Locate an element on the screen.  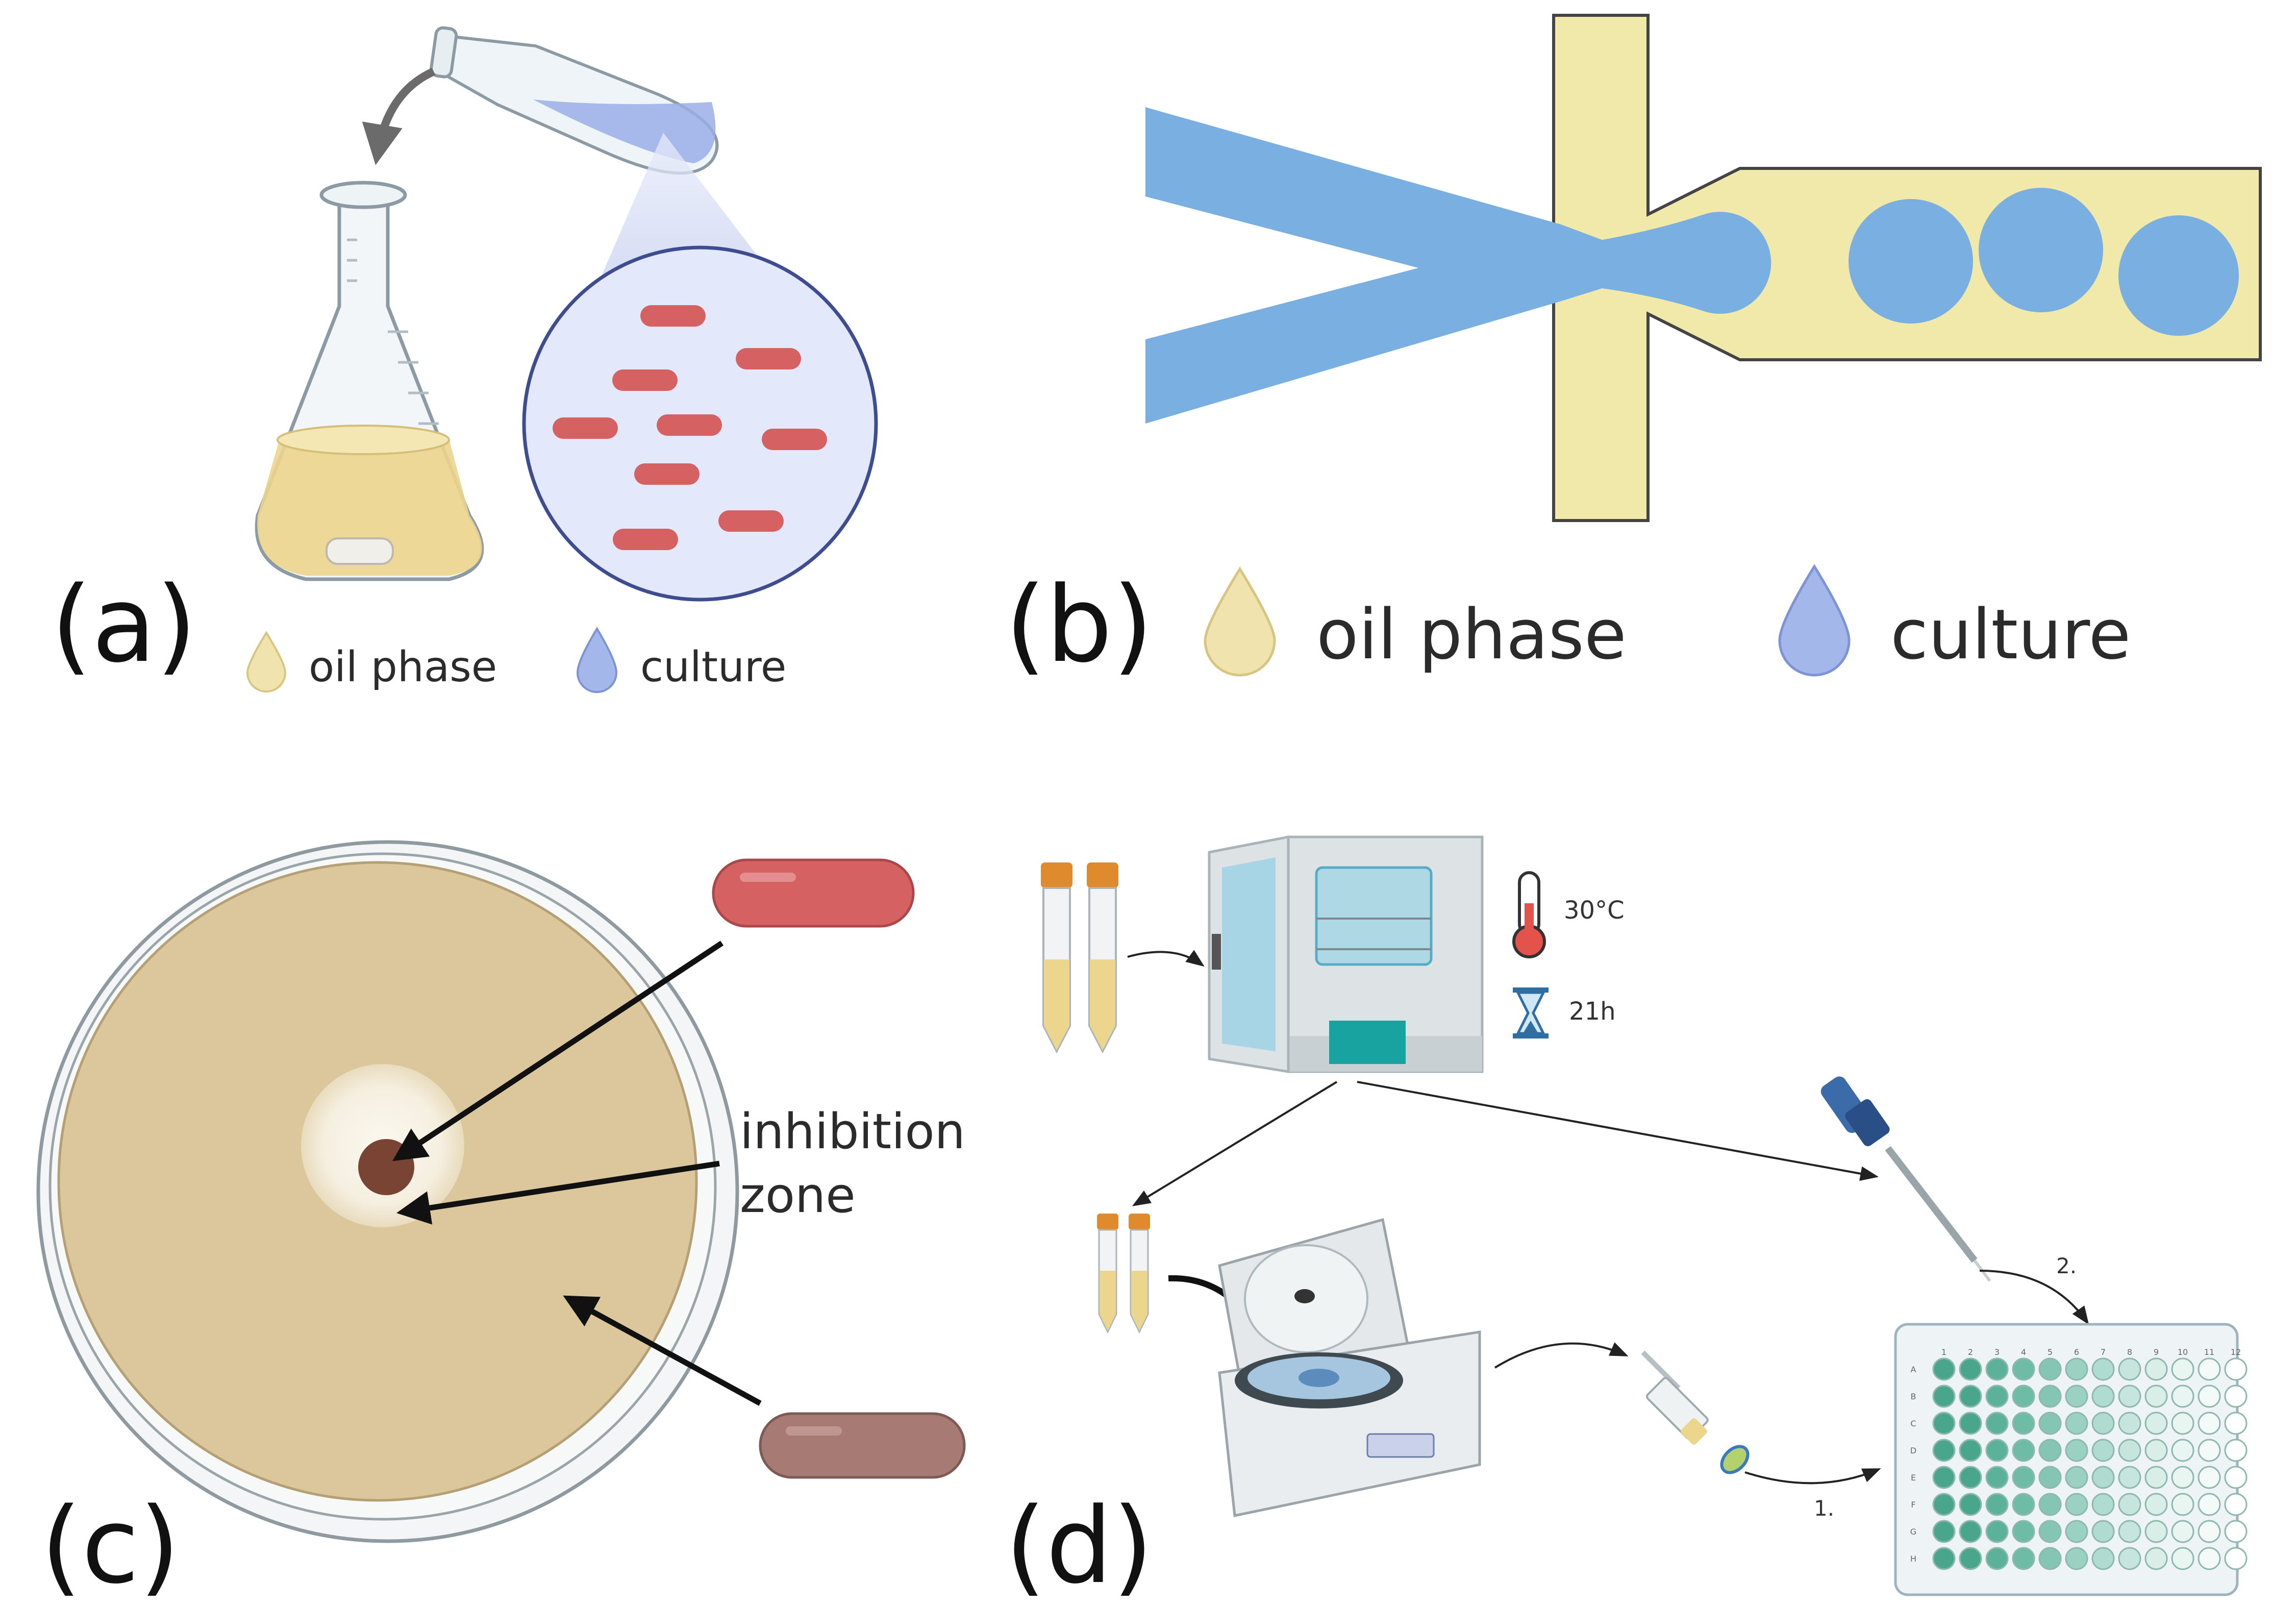
falcon-tubes-small is located at coordinates (1123, 1274).